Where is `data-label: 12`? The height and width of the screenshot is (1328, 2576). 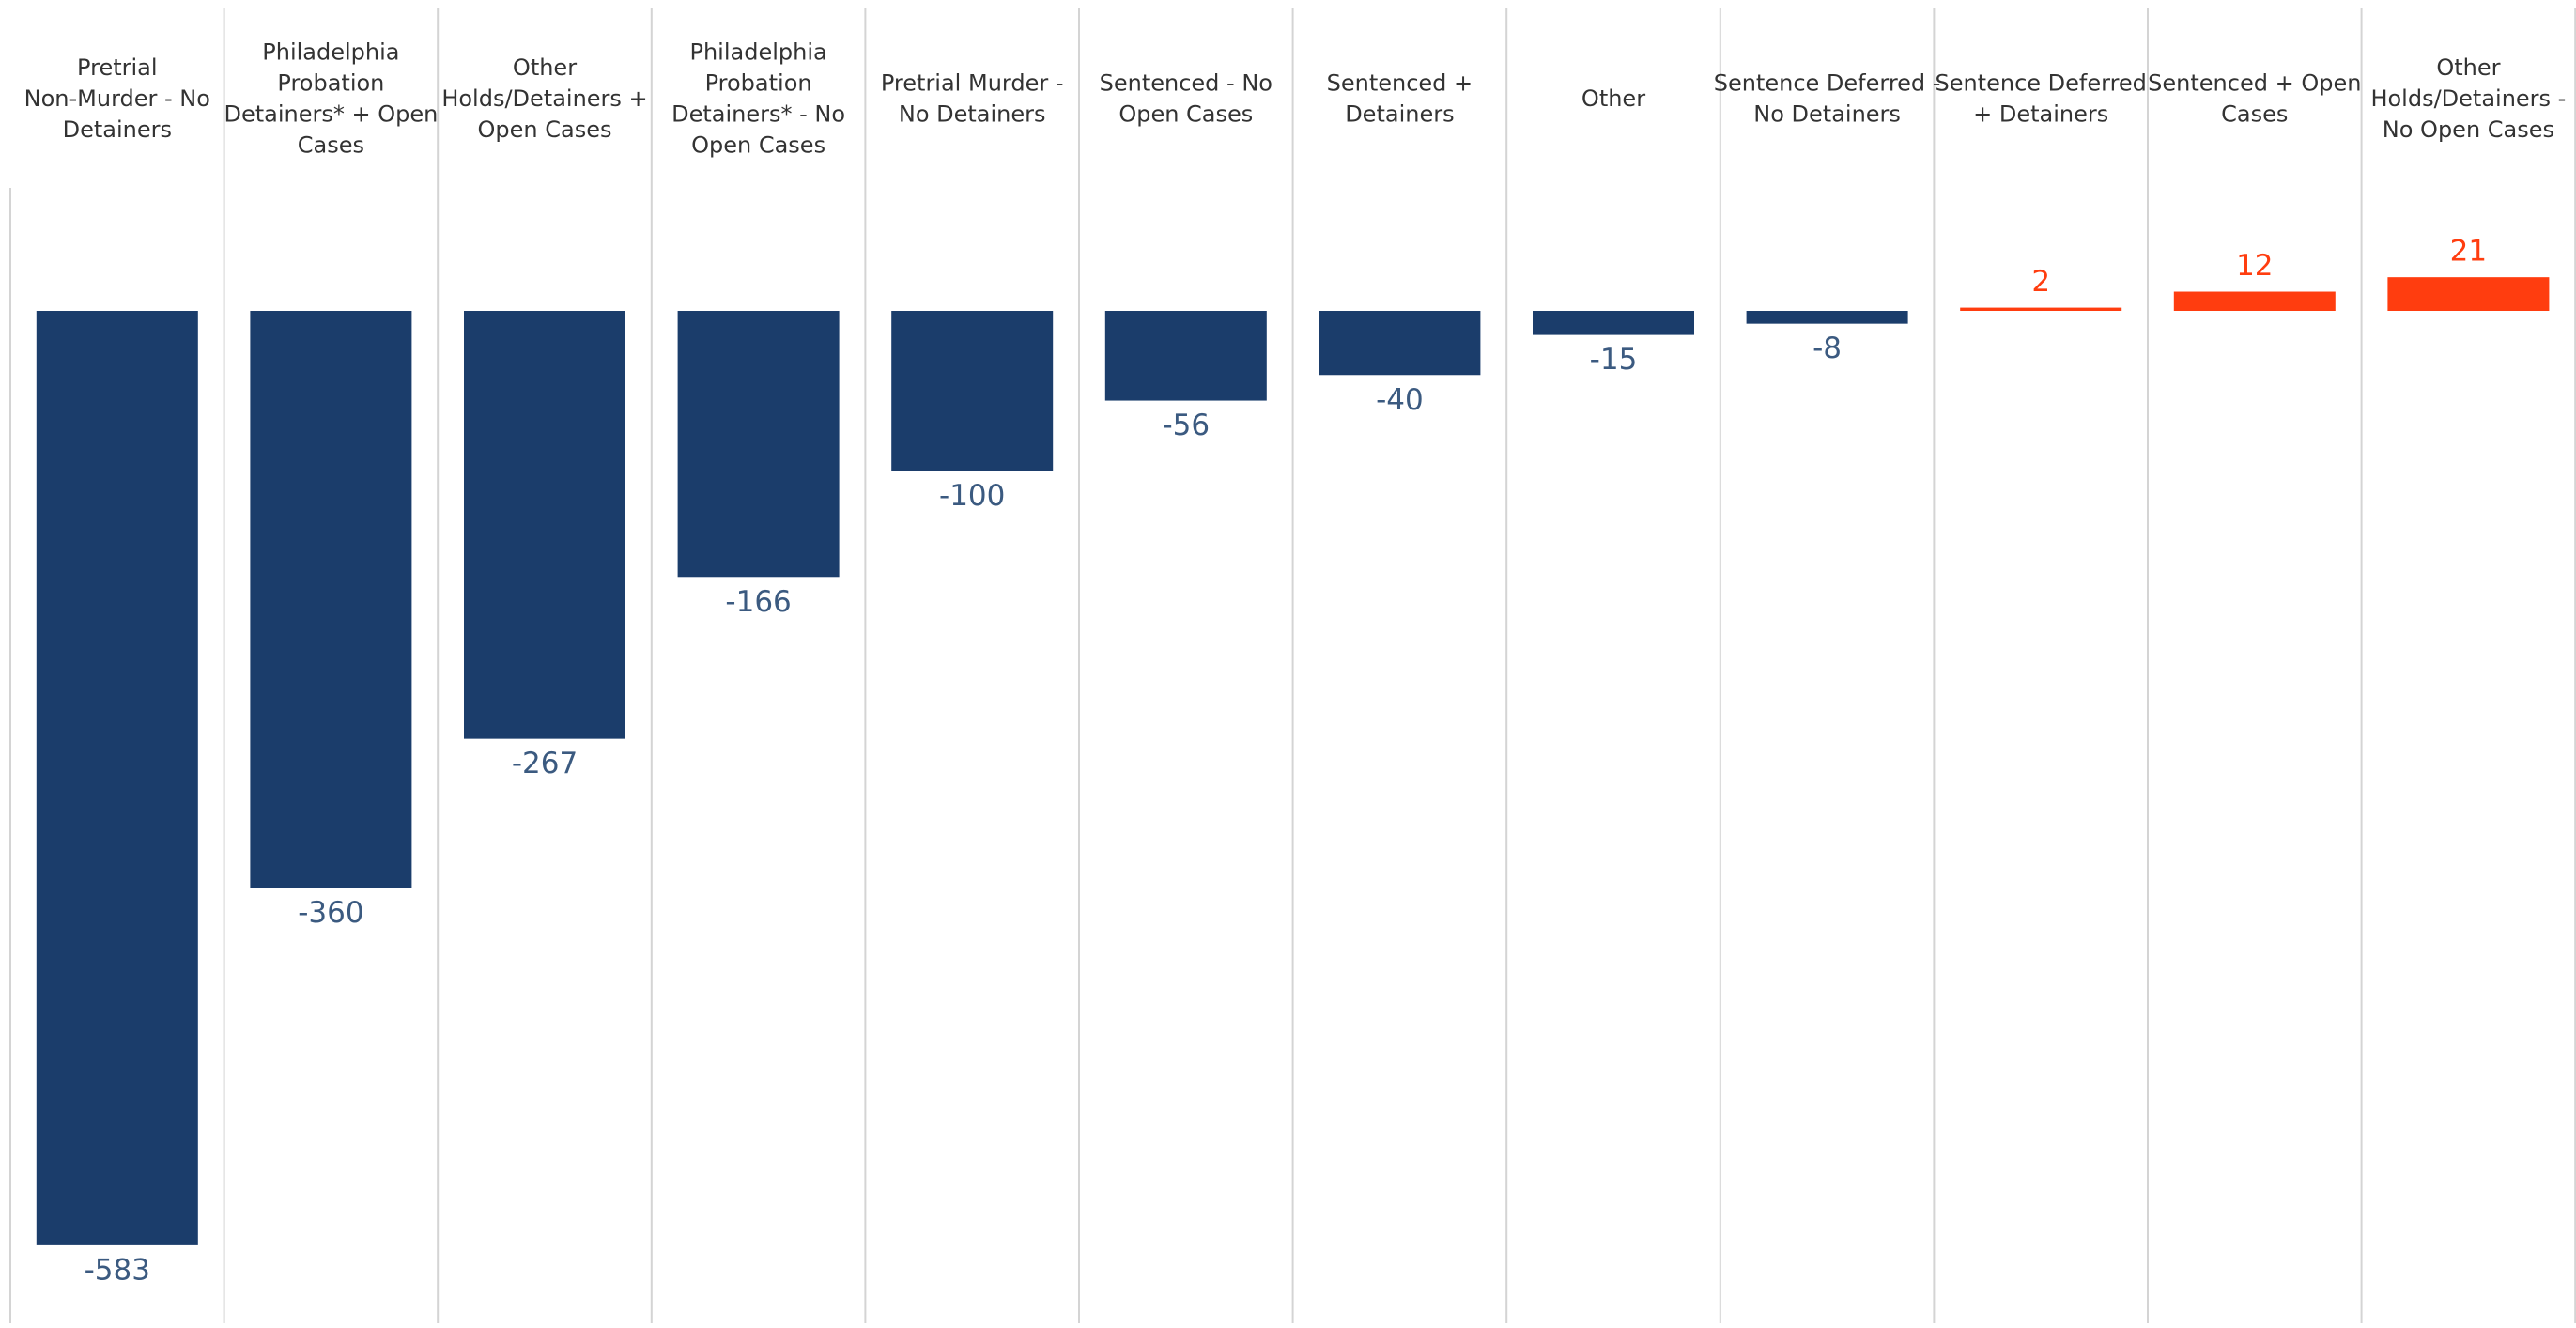
data-label: 12 is located at coordinates (2254, 266).